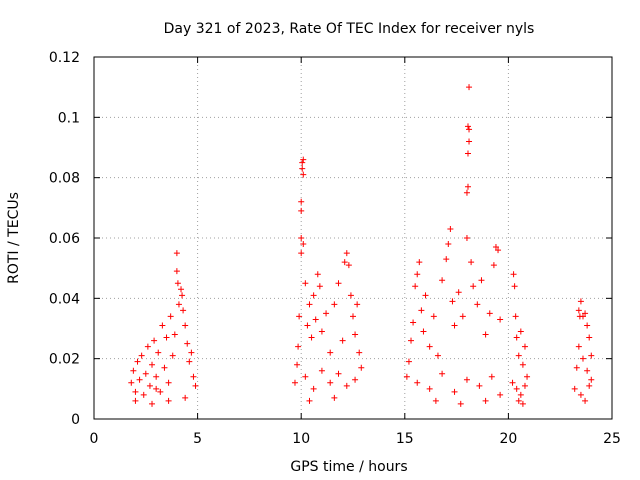  Describe the element at coordinates (348, 467) in the screenshot. I see `x-axis-label: GPS time / hours` at that location.